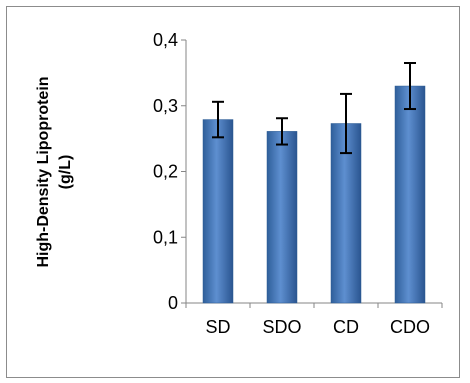 The height and width of the screenshot is (383, 470). What do you see at coordinates (173, 303) in the screenshot?
I see `y-tick-label: 0` at bounding box center [173, 303].